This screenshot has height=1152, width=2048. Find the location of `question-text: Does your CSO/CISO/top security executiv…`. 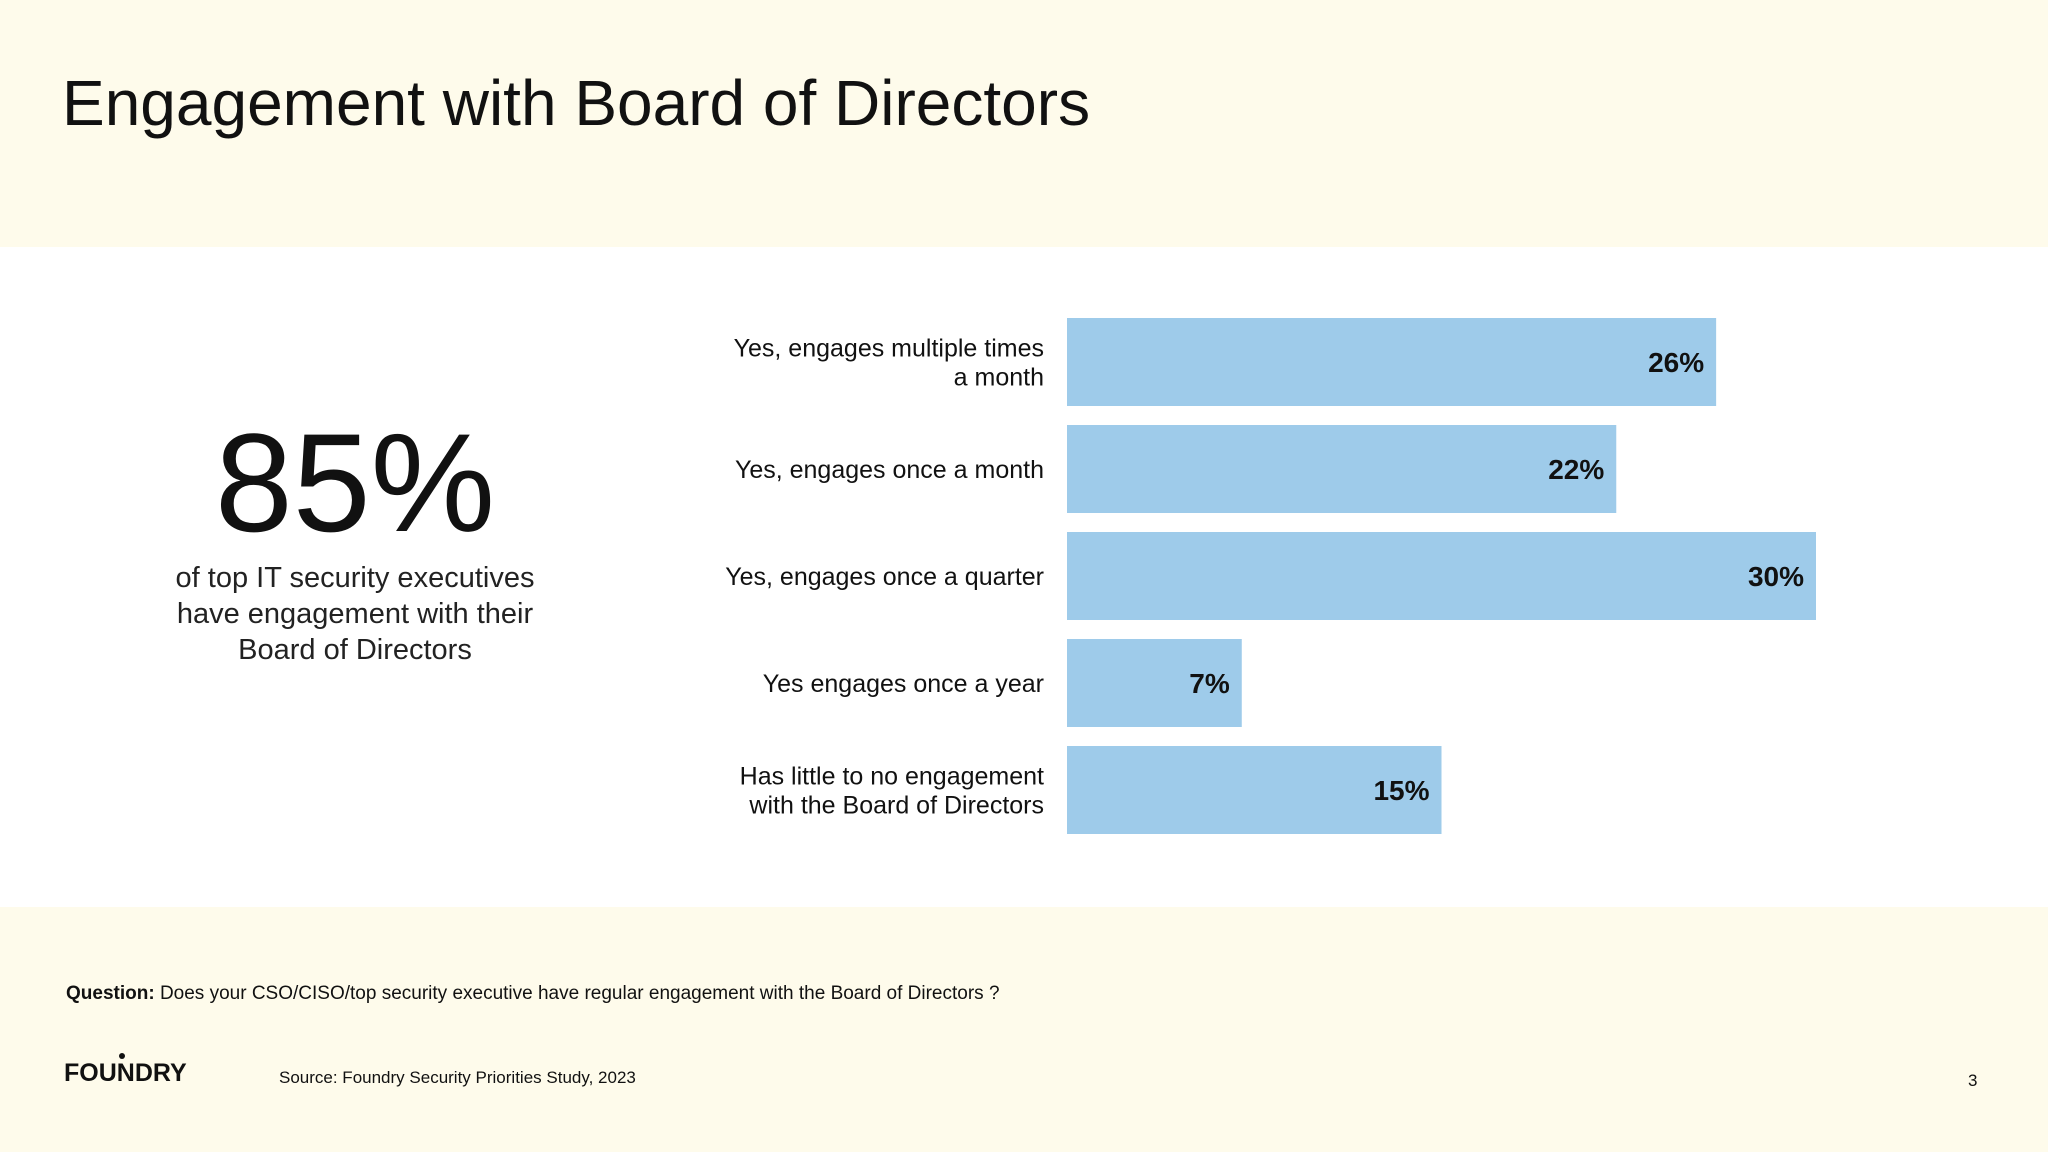

question-text: Does your CSO/CISO/top security executiv… is located at coordinates (577, 993).